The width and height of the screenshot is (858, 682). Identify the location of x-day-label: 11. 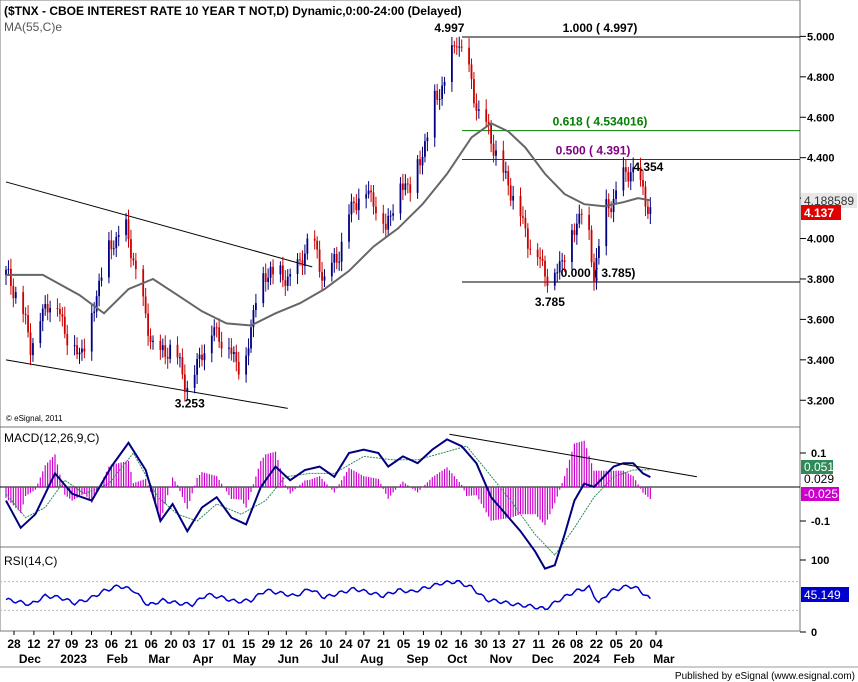
(538, 644).